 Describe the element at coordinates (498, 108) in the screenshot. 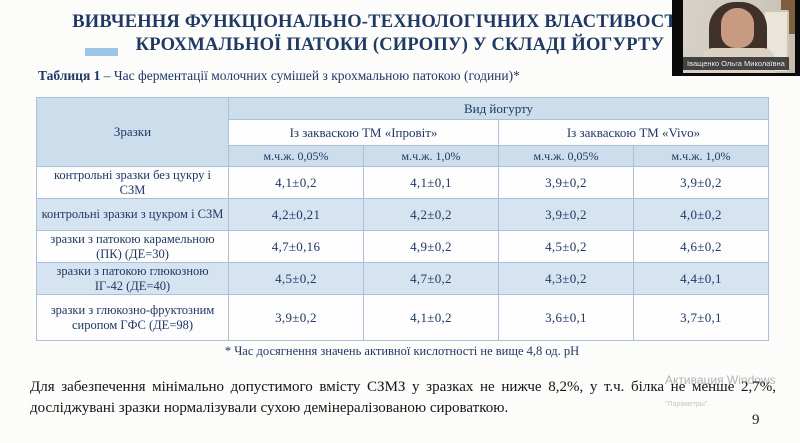

I see `header-yogurt-type: Вид йогурту` at that location.